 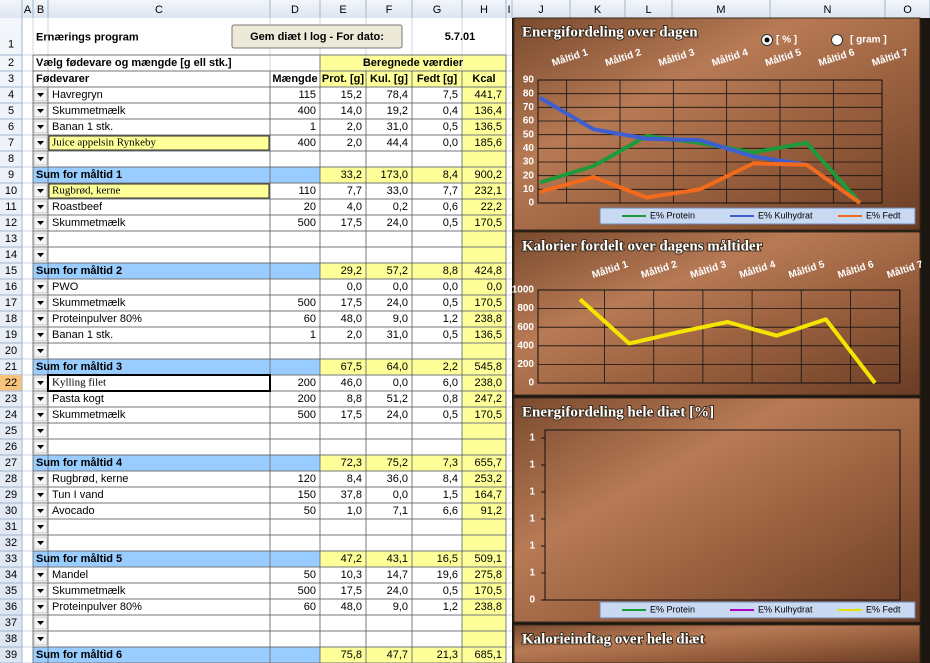 What do you see at coordinates (450, 511) in the screenshot?
I see `nutrient-value: 6,6` at bounding box center [450, 511].